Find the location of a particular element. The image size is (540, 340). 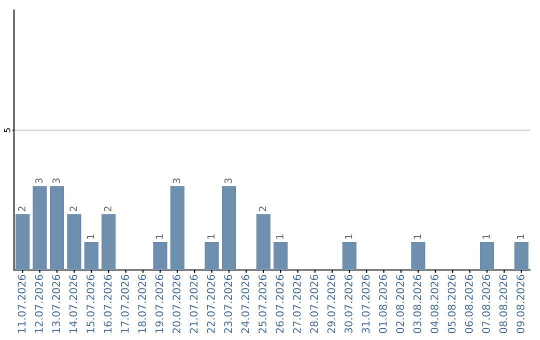

x-tick-label: 29.07.2026 is located at coordinates (331, 304).